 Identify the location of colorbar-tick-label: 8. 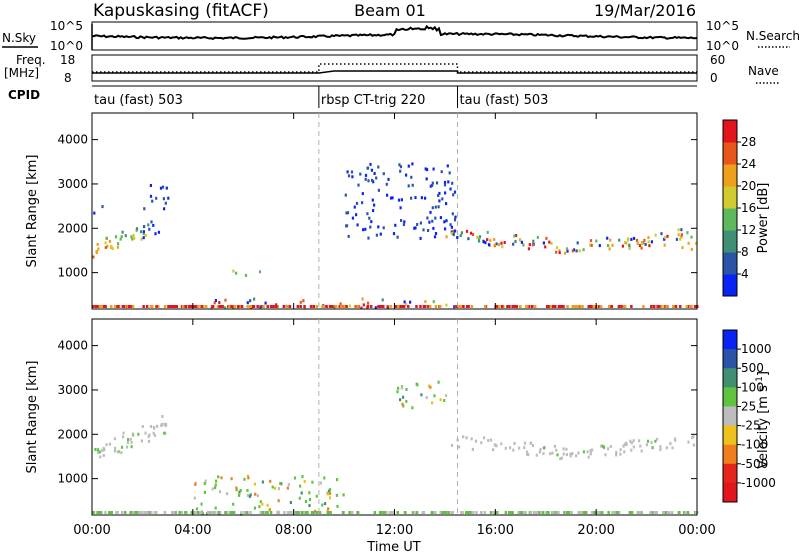
(745, 252).